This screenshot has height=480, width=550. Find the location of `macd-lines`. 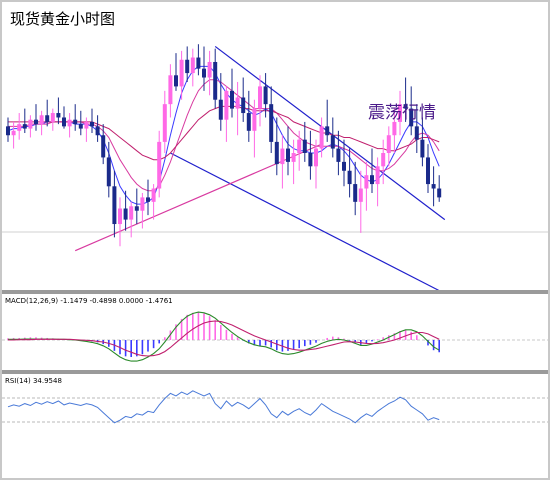

macd-lines is located at coordinates (224, 336).